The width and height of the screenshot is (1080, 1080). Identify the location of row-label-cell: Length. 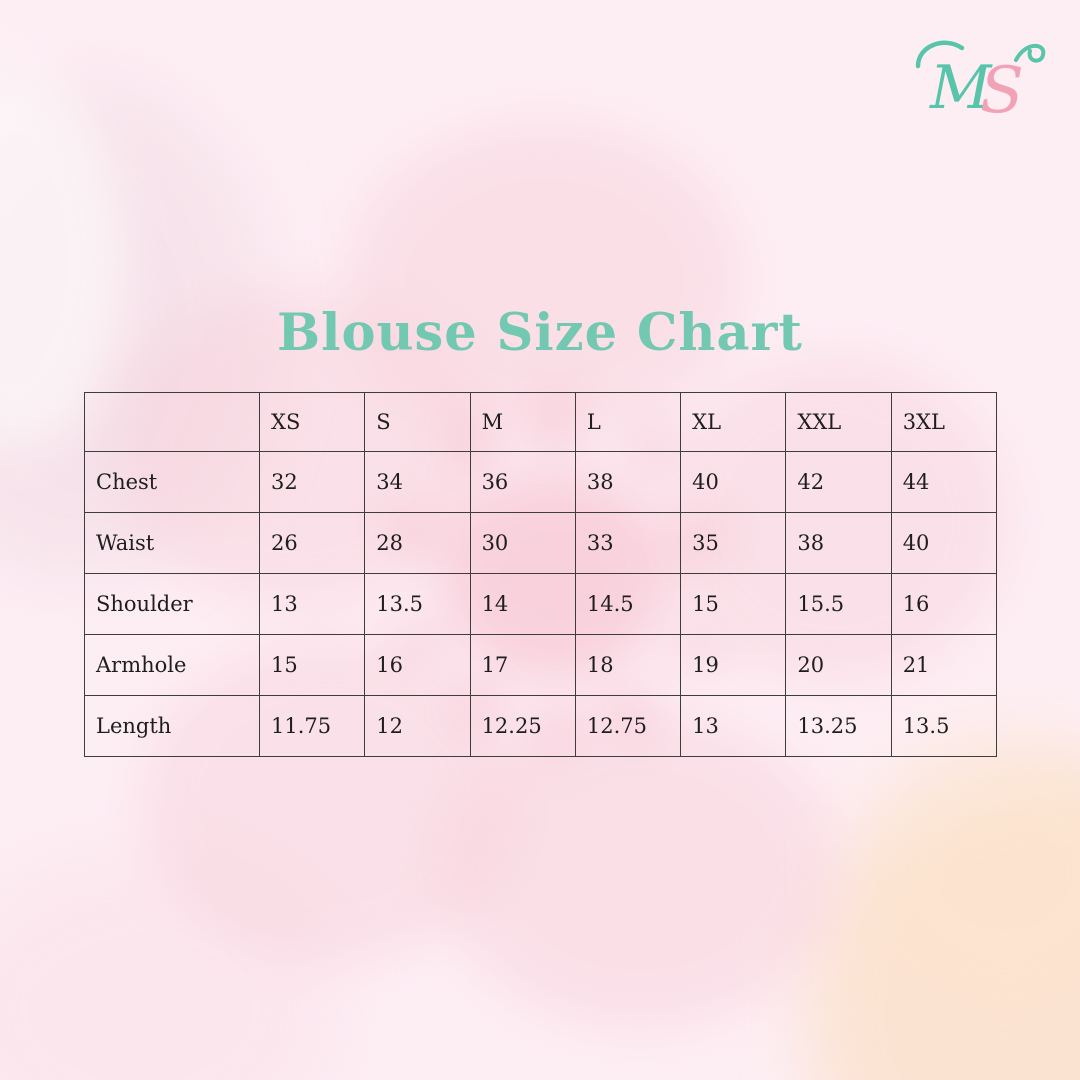
(172, 726).